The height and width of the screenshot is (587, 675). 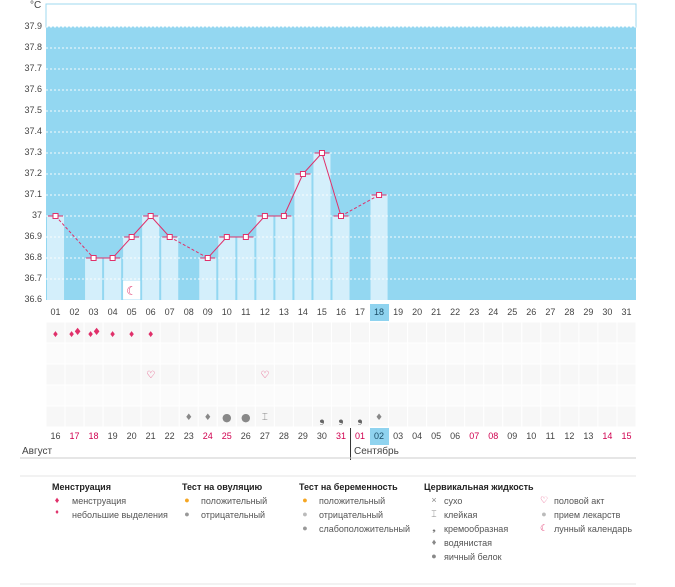 What do you see at coordinates (398, 312) in the screenshot?
I see `day-label: 19` at bounding box center [398, 312].